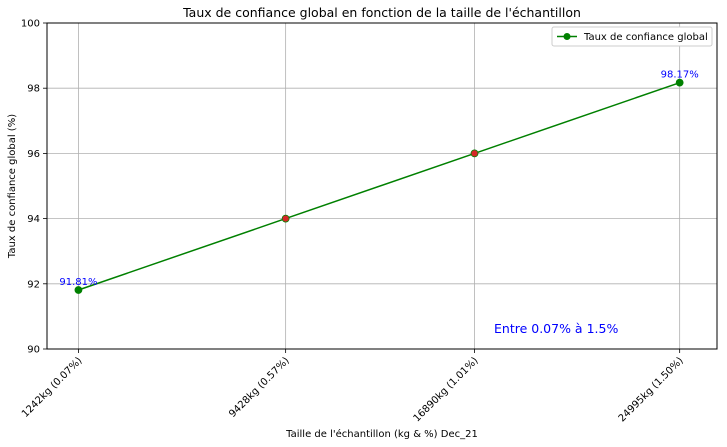 The width and height of the screenshot is (727, 447). I want to click on y-axis: 90 92 94 96 98 100, so click(34, 187).